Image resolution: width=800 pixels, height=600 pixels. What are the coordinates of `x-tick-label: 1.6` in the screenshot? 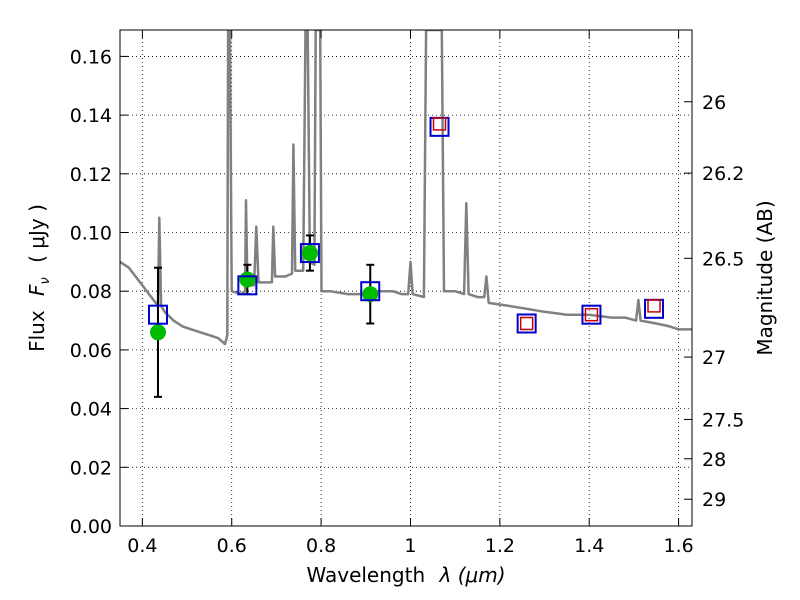 It's located at (678, 546).